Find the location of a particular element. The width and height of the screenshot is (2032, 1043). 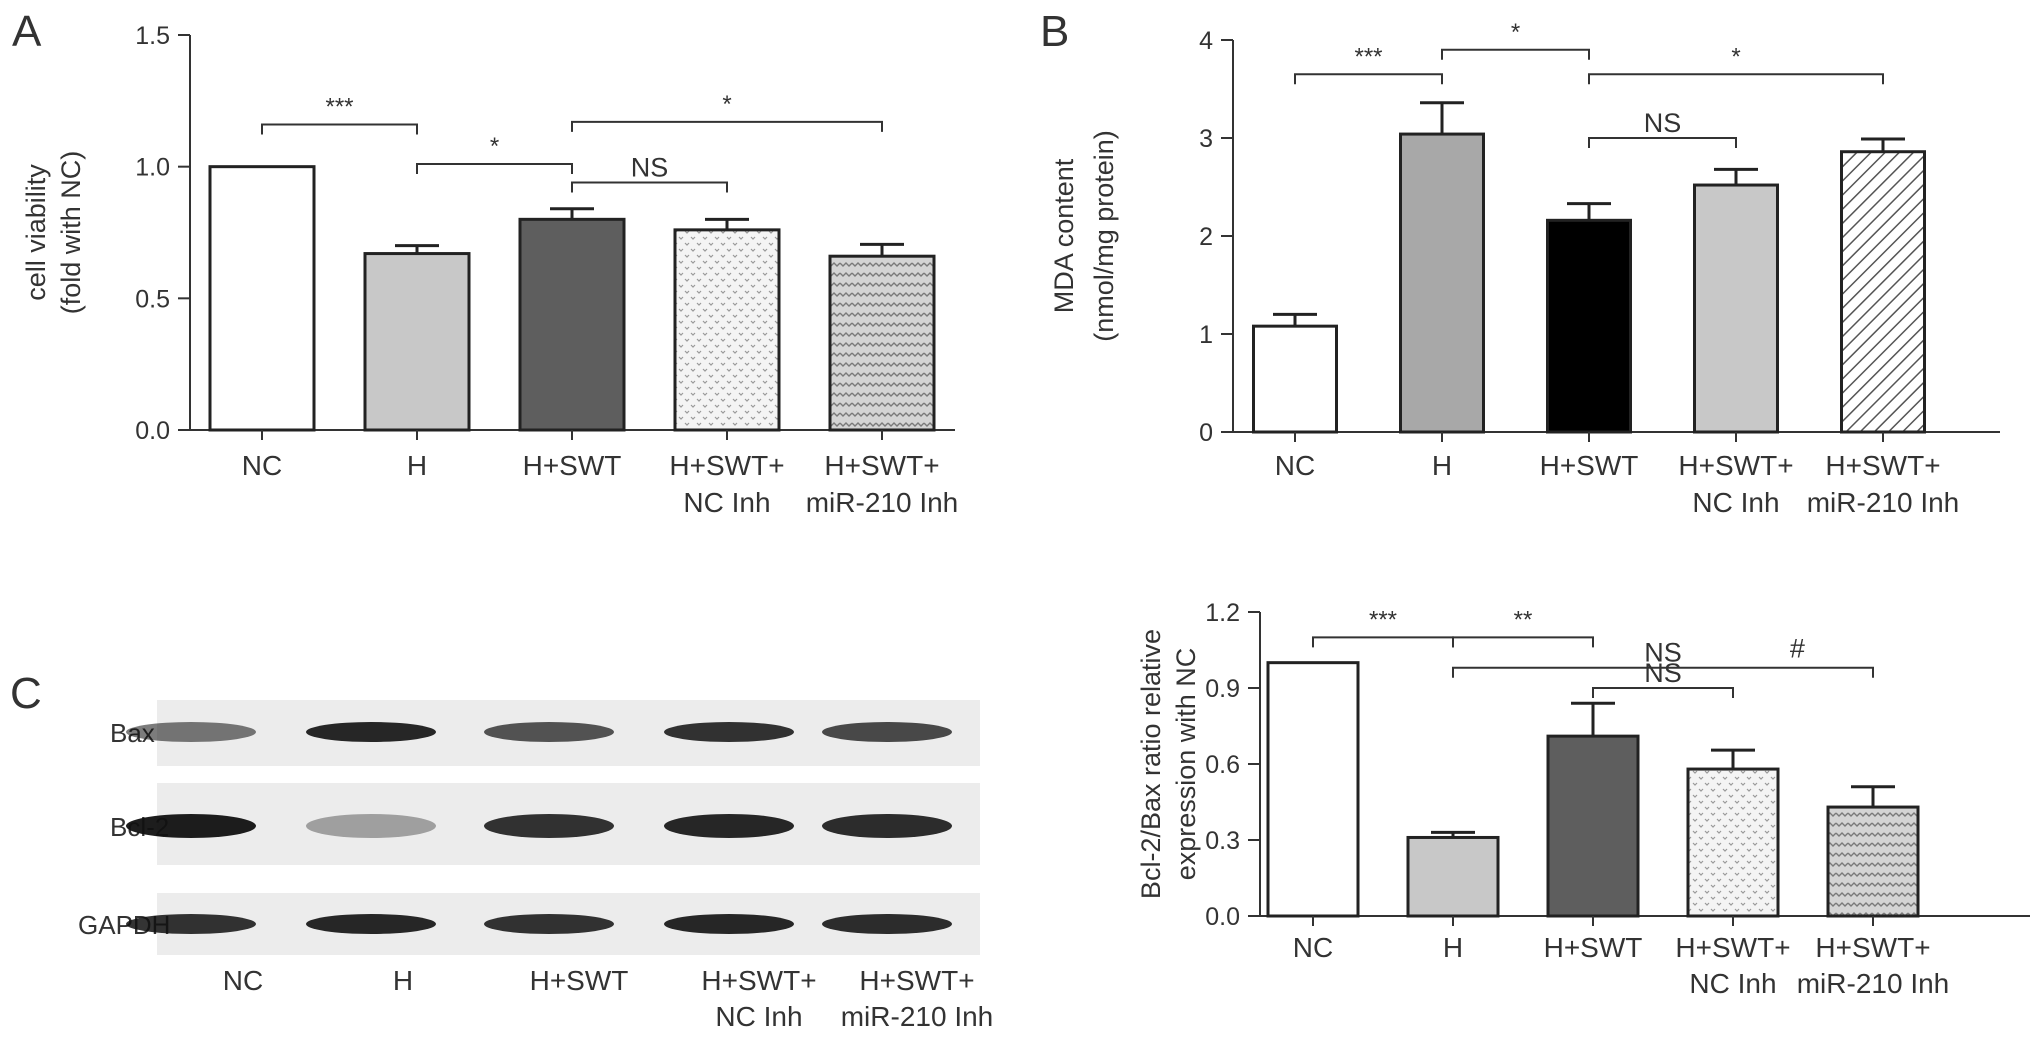

panel-label-b: B is located at coordinates (1054, 31).